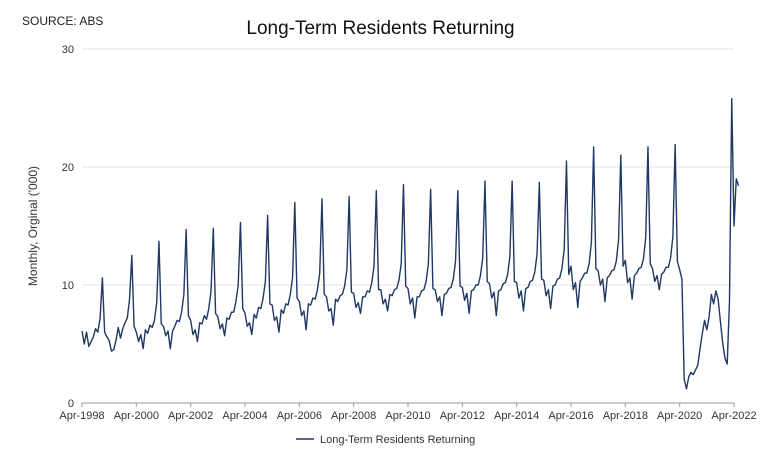 Image resolution: width=761 pixels, height=460 pixels. What do you see at coordinates (380, 28) in the screenshot?
I see `chart-title: Long-Term Residents Returning` at bounding box center [380, 28].